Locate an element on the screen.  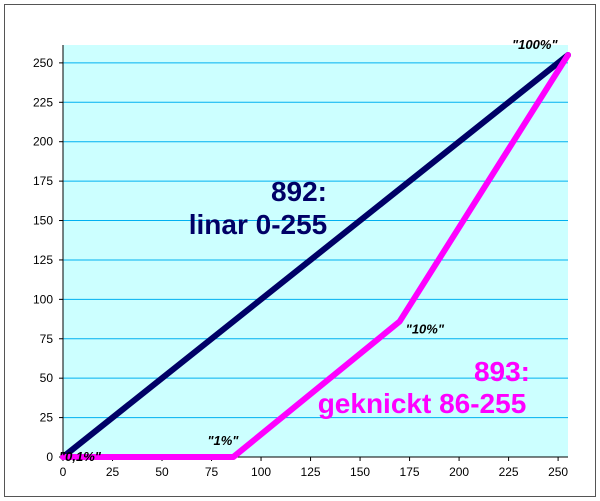
y-tick-label: 125 is located at coordinates (43, 260).